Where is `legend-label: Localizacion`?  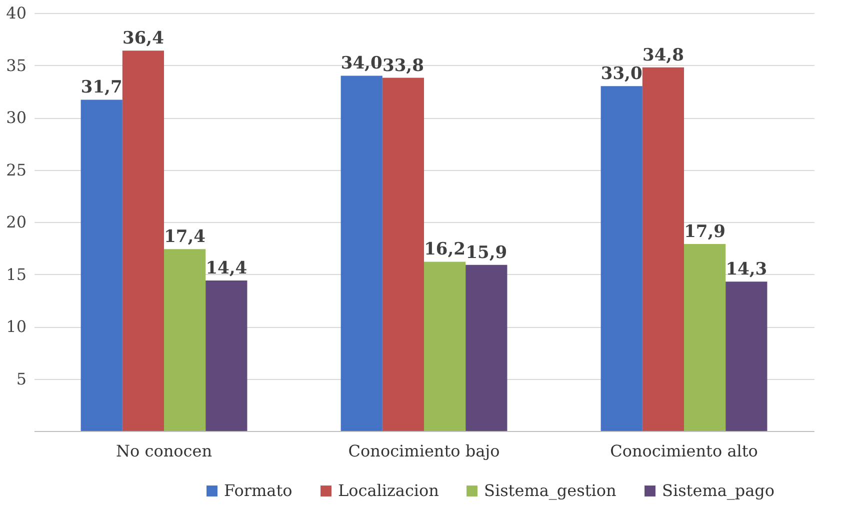 legend-label: Localizacion is located at coordinates (388, 490).